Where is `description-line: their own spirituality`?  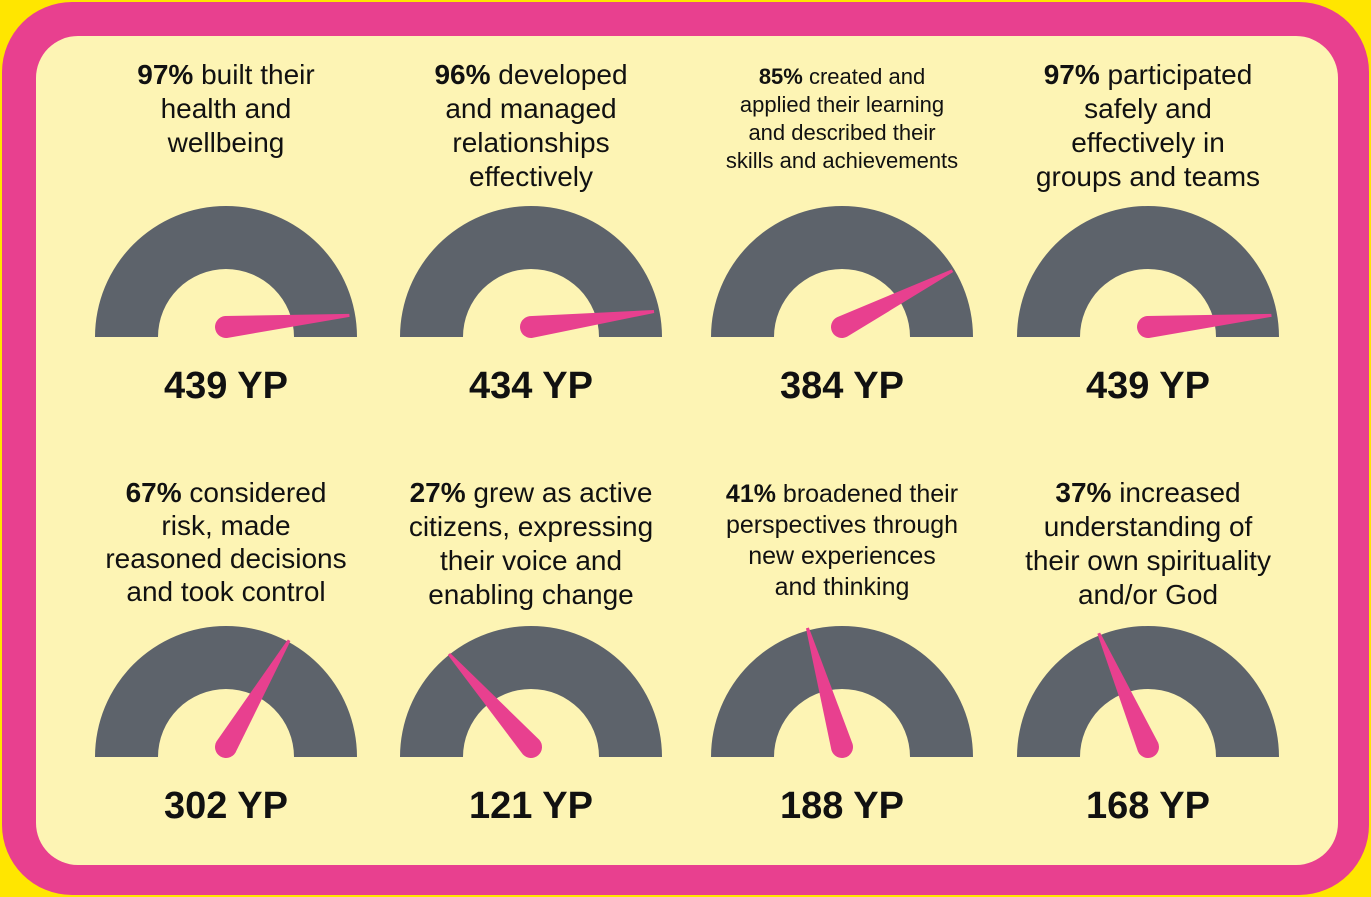
description-line: their own spirituality is located at coordinates (1148, 560).